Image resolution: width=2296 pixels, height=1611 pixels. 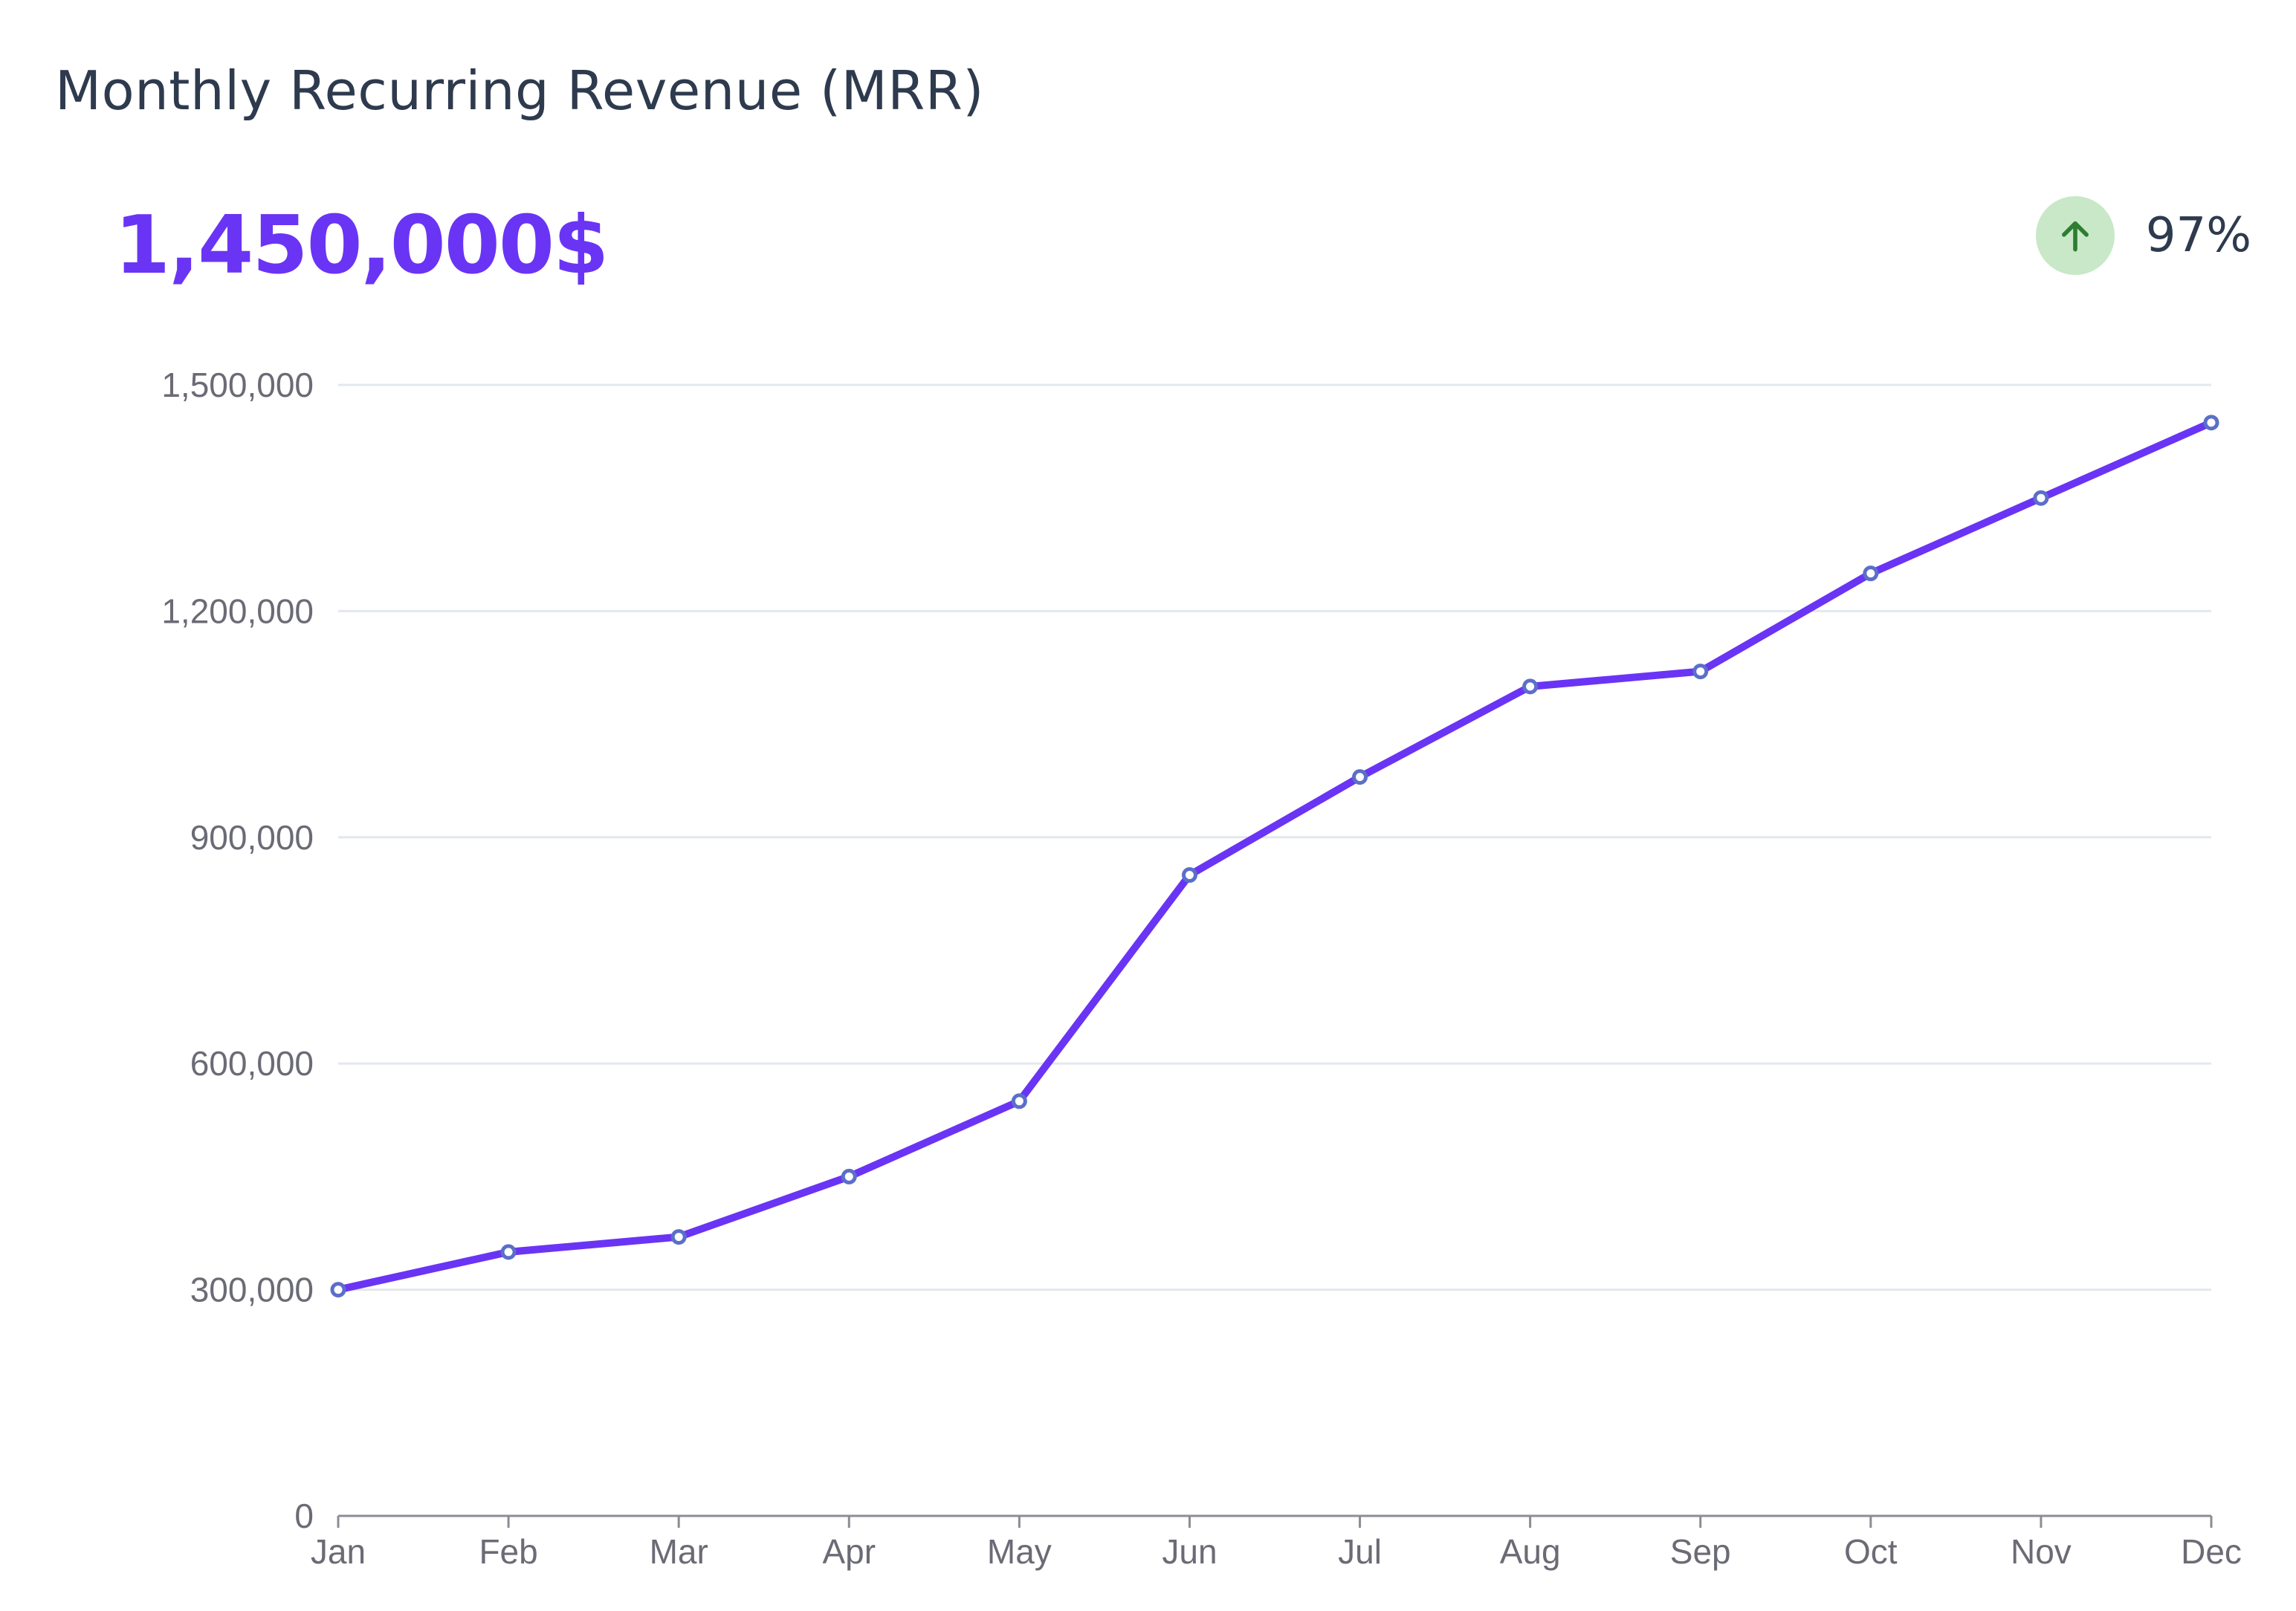 What do you see at coordinates (849, 1551) in the screenshot?
I see `x-tick-label: Apr` at bounding box center [849, 1551].